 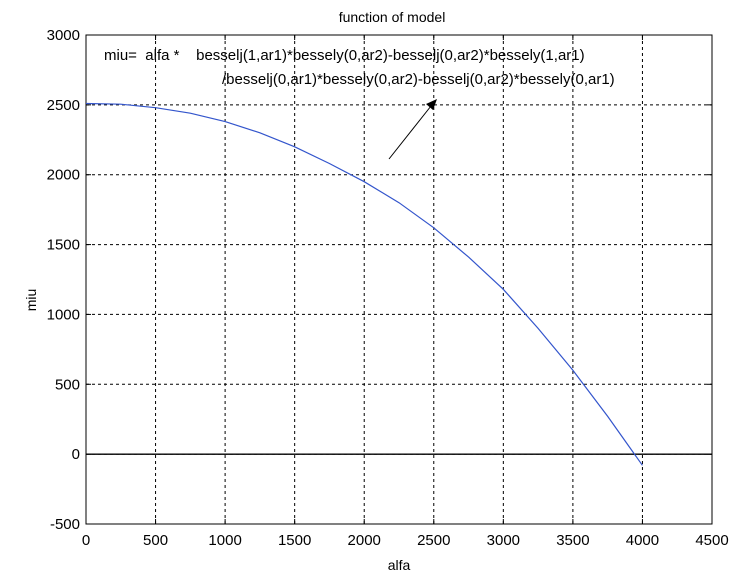 I want to click on y-tick-label: 500, so click(x=67, y=384).